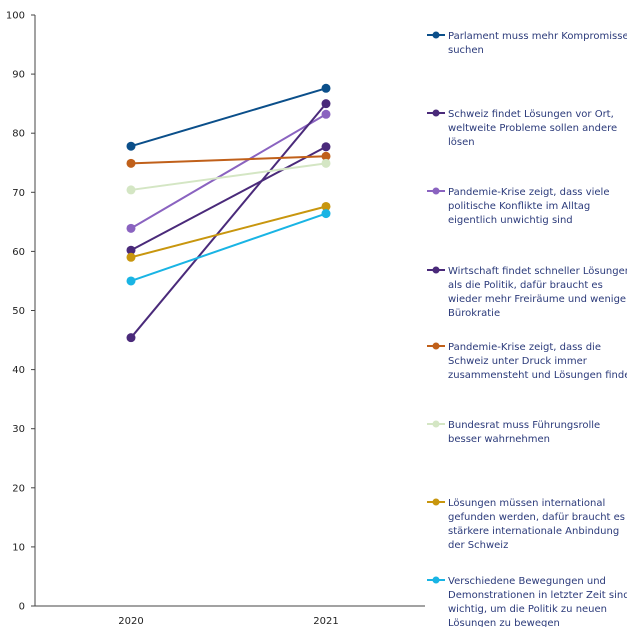 The height and width of the screenshot is (627, 627). I want to click on y-tick-label: 0, so click(22, 607).